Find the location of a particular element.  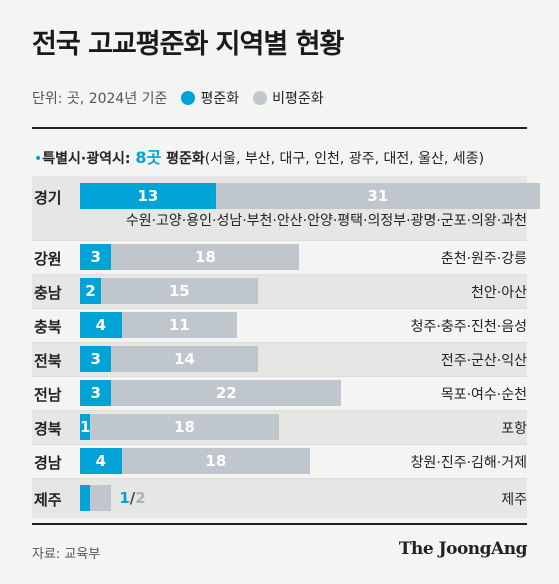

region-label: 충남 is located at coordinates (48, 293).